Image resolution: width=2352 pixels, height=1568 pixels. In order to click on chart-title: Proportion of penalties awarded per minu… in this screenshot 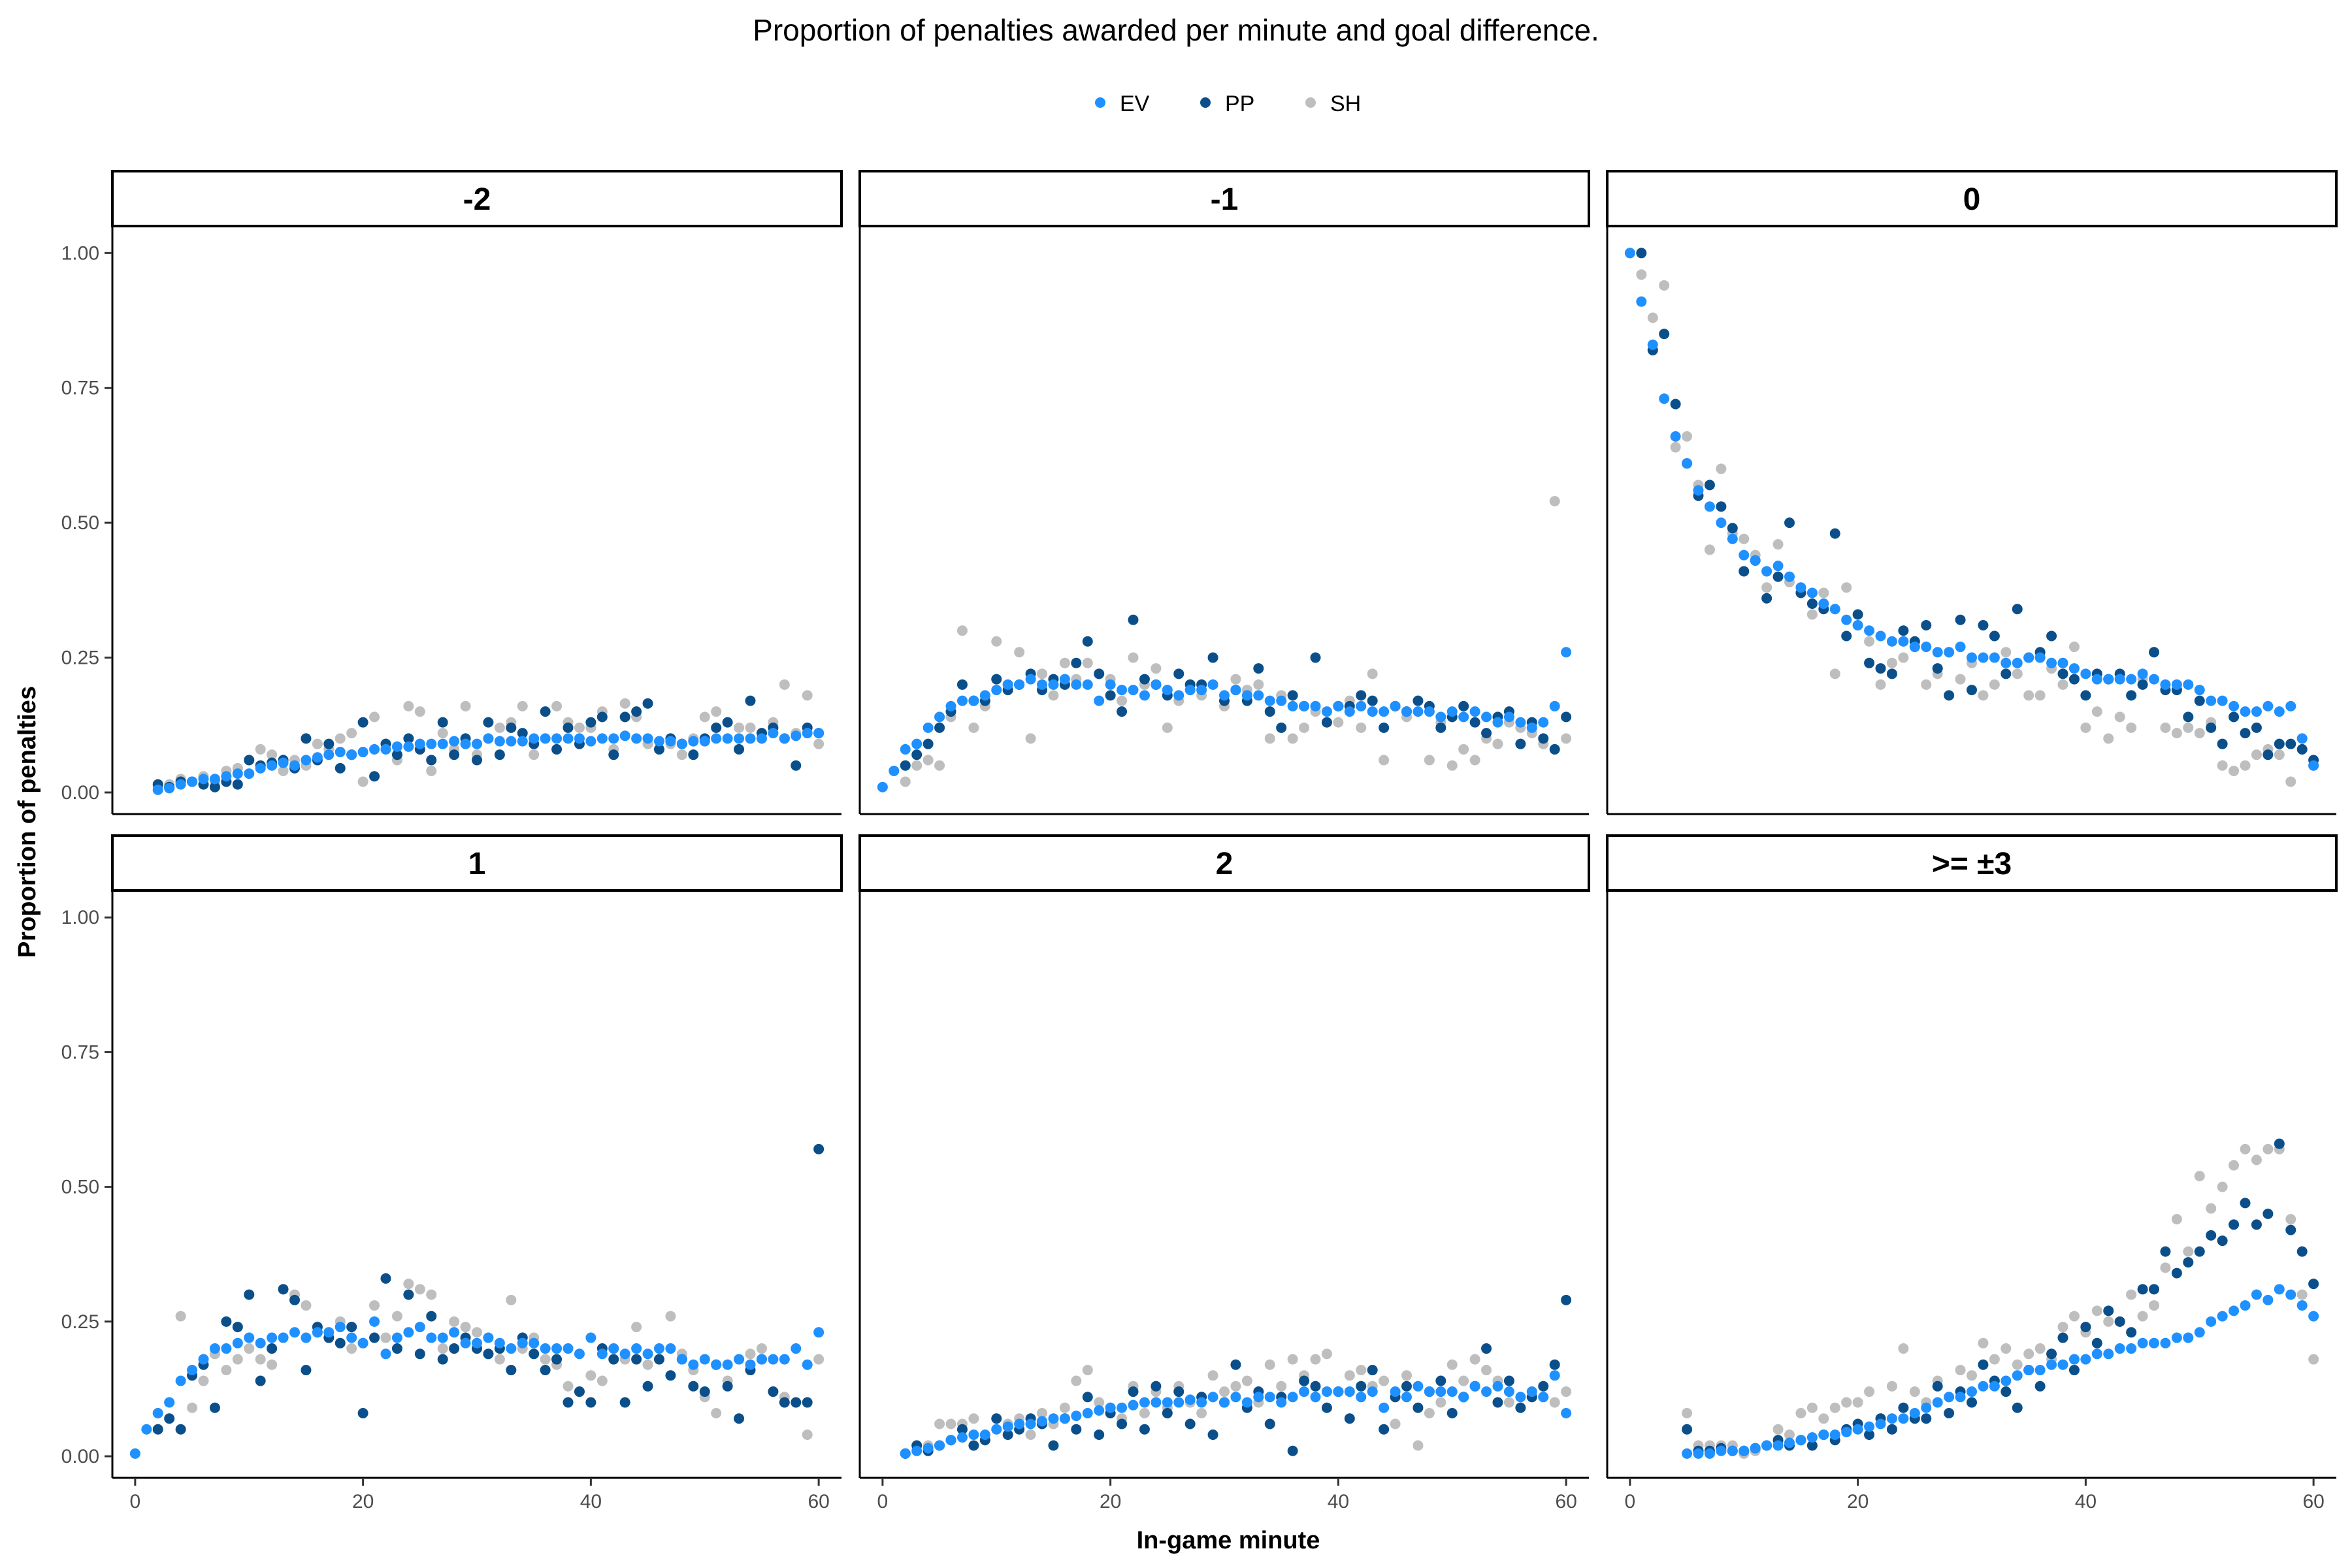, I will do `click(1176, 30)`.